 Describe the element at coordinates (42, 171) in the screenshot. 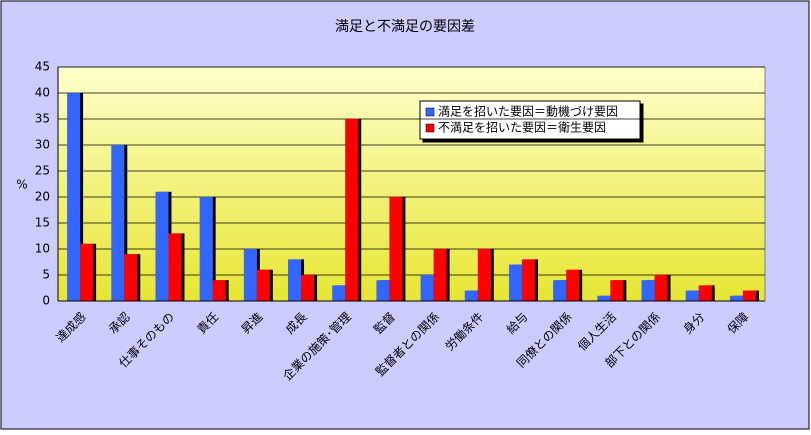

I see `y-tick-label: 25` at that location.